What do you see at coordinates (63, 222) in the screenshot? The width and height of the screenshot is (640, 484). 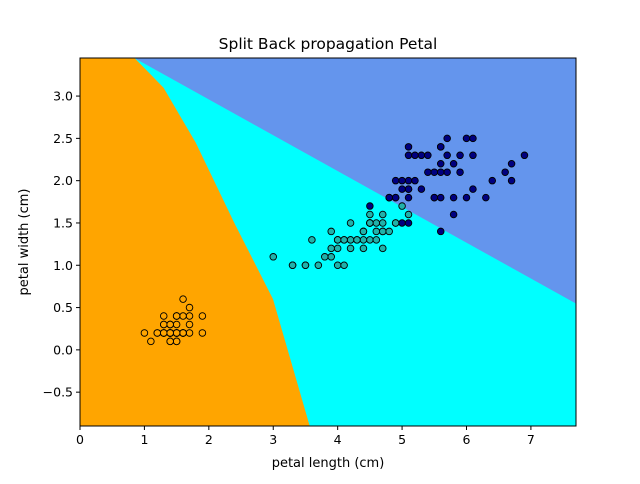 I see `y-tick-label: 1.5` at bounding box center [63, 222].